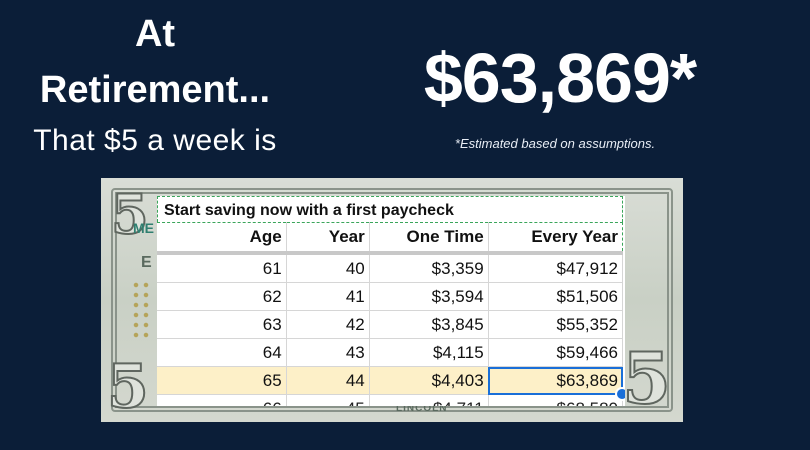 The height and width of the screenshot is (450, 810). I want to click on cell-year: 43, so click(327, 352).